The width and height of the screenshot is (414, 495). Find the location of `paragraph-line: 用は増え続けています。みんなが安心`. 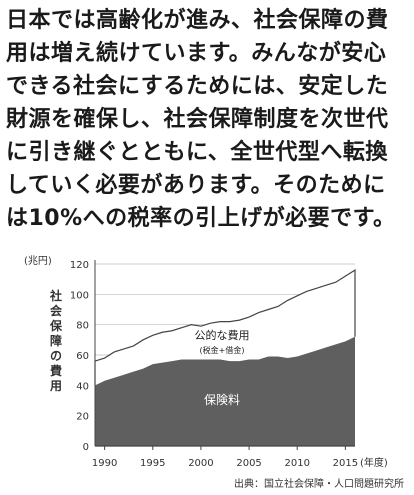

paragraph-line: 用は増え続けています。みんなが安心 is located at coordinates (196, 53).